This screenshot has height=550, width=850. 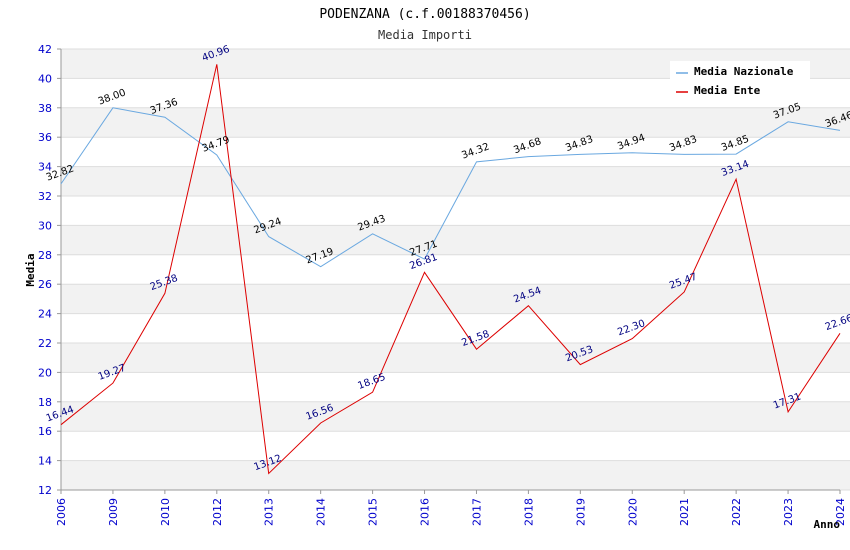 What do you see at coordinates (217, 512) in the screenshot?
I see `x-tick-label: 2012` at bounding box center [217, 512].